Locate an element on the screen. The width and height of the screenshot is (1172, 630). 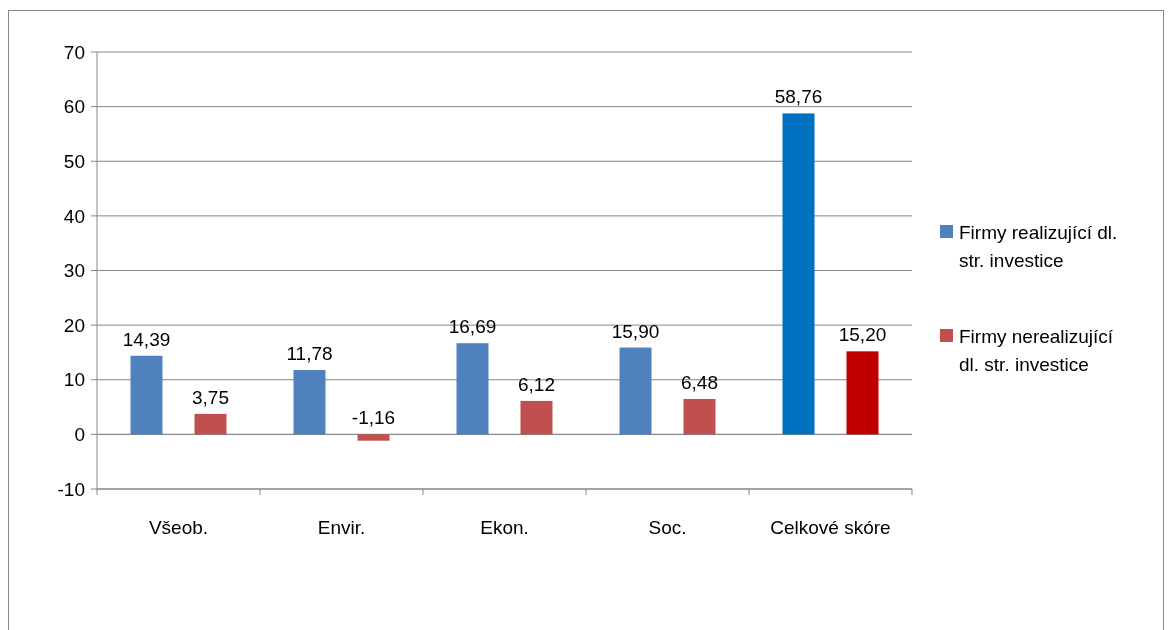
data-label: 15,20 is located at coordinates (862, 335).